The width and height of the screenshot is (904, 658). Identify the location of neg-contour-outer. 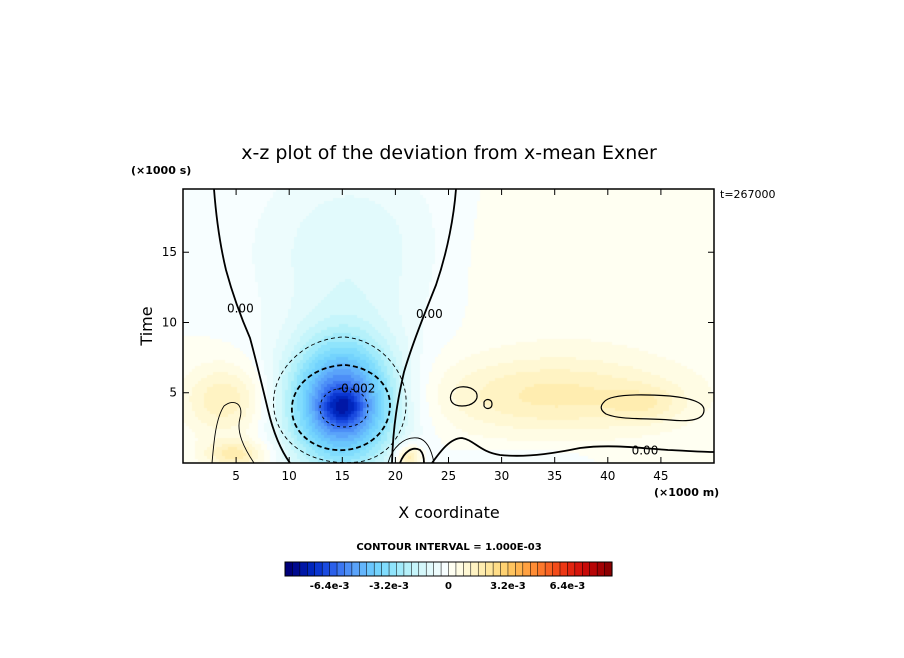
(340, 399).